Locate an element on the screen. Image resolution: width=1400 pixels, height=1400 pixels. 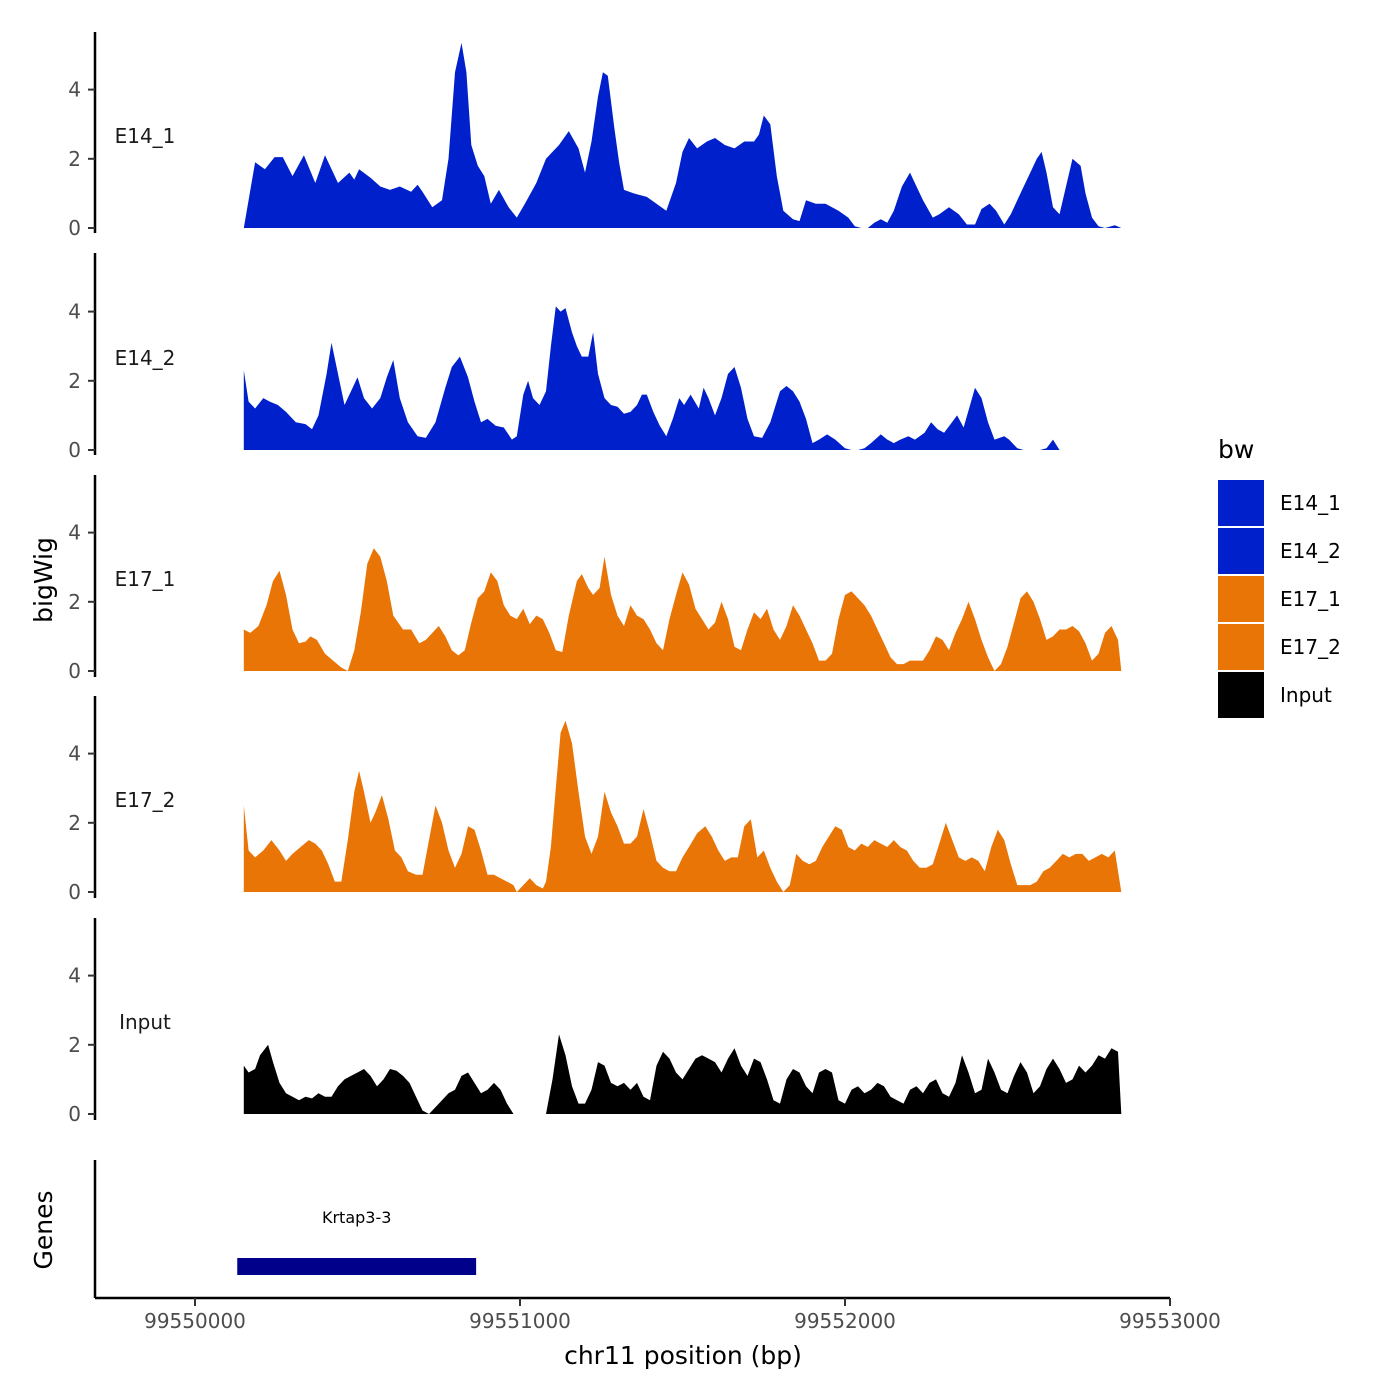
track-e17-2: 0 2 4 E17_2 is located at coordinates (595, 800).